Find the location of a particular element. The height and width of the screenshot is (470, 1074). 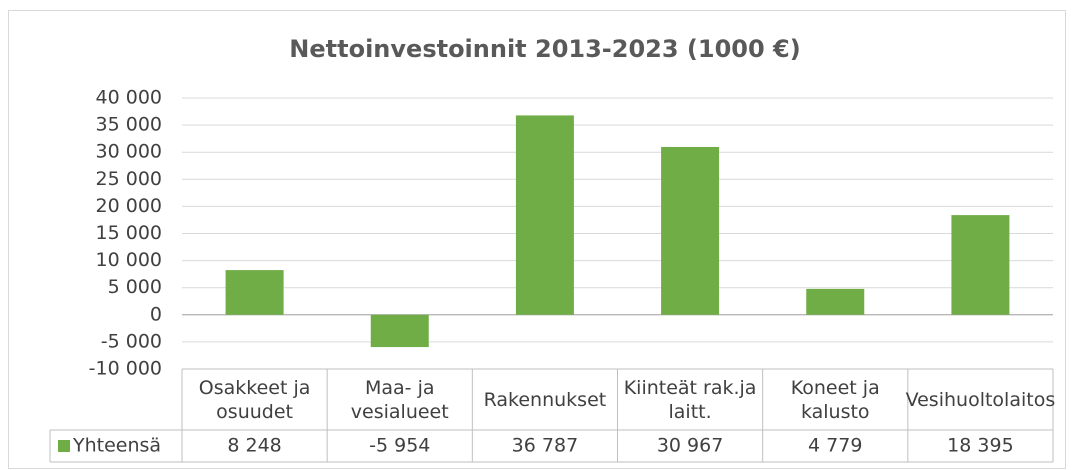

x-tick-label: Koneet ja kalusto is located at coordinates (835, 400).